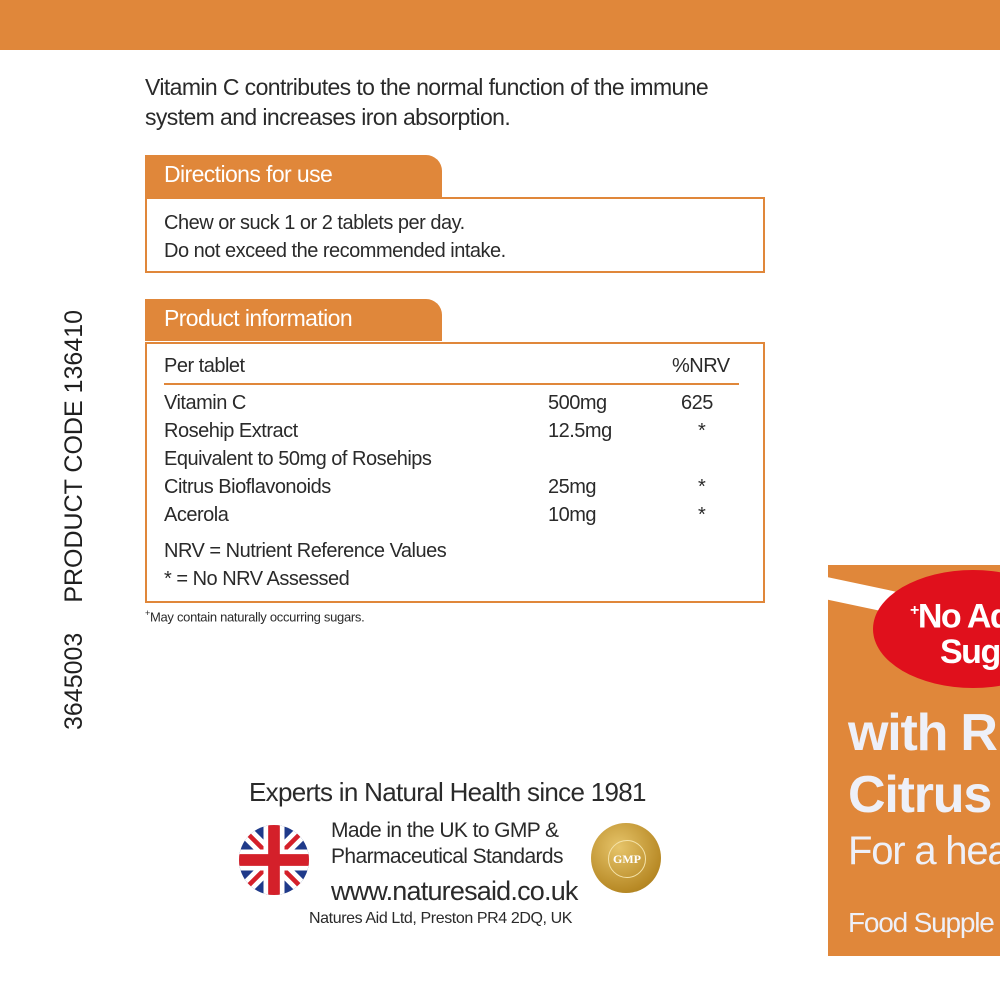 This screenshot has width=1000, height=1000. I want to click on front-title-line: with R, so click(923, 733).